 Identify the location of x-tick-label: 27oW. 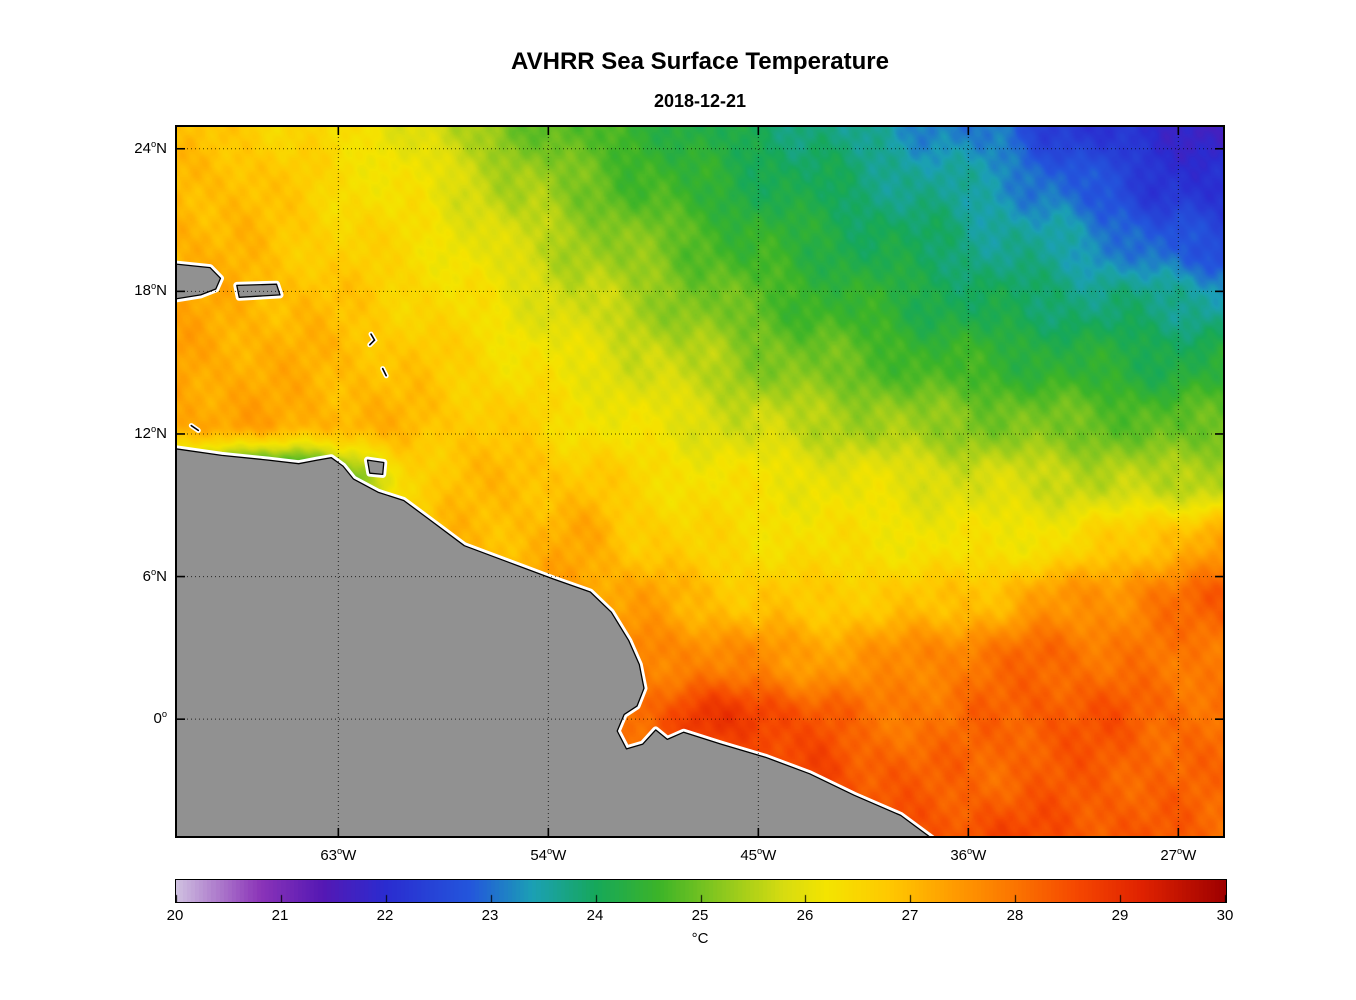
(1178, 855).